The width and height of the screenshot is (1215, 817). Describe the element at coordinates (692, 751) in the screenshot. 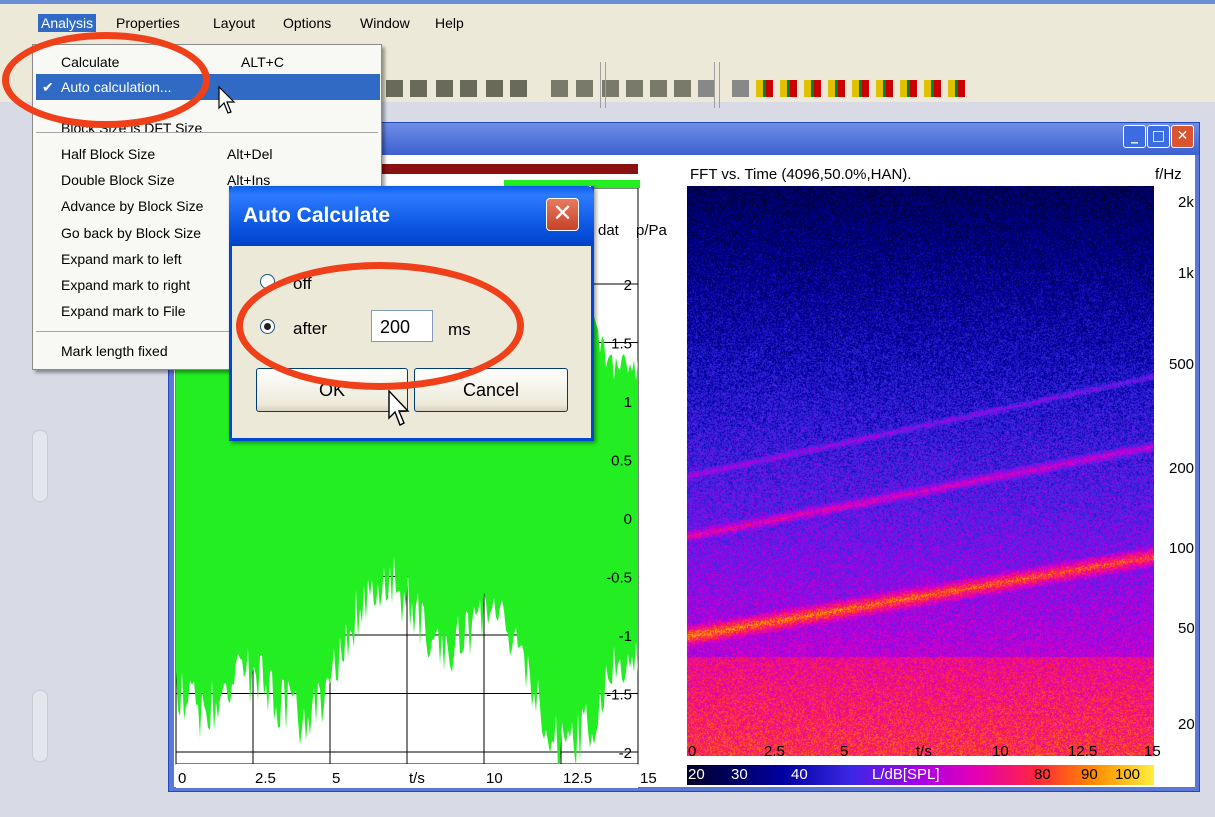

I see `spectrogram-x-tick: 0` at that location.